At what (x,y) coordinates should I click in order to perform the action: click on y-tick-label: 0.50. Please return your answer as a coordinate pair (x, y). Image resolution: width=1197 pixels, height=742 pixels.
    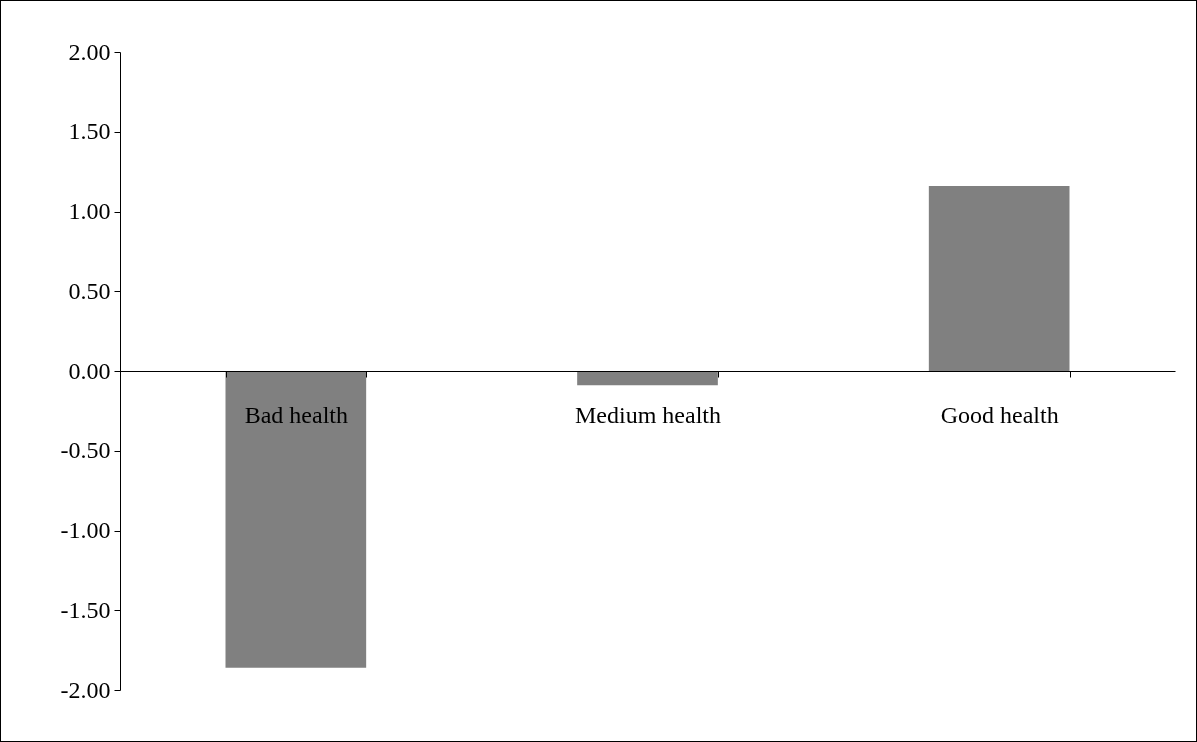
    Looking at the image, I should click on (89, 290).